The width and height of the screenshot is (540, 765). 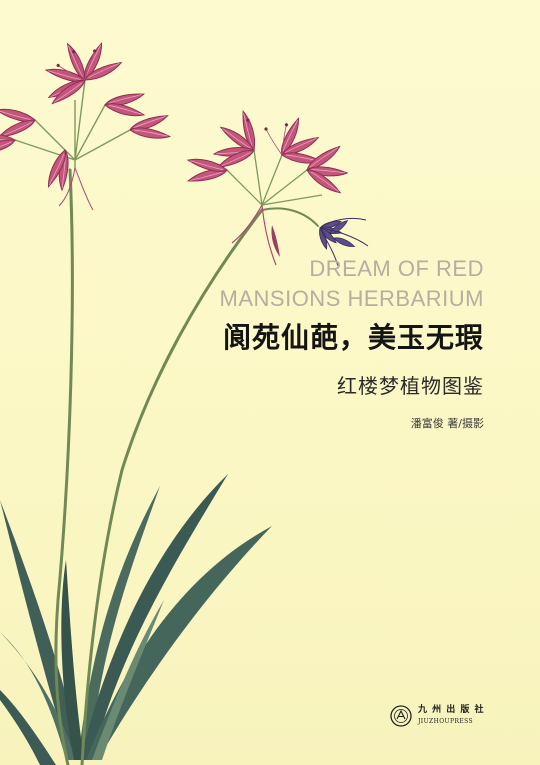 I want to click on english-title: DREAM OF RED MANSIONS HERBARIUM, so click(x=334, y=284).